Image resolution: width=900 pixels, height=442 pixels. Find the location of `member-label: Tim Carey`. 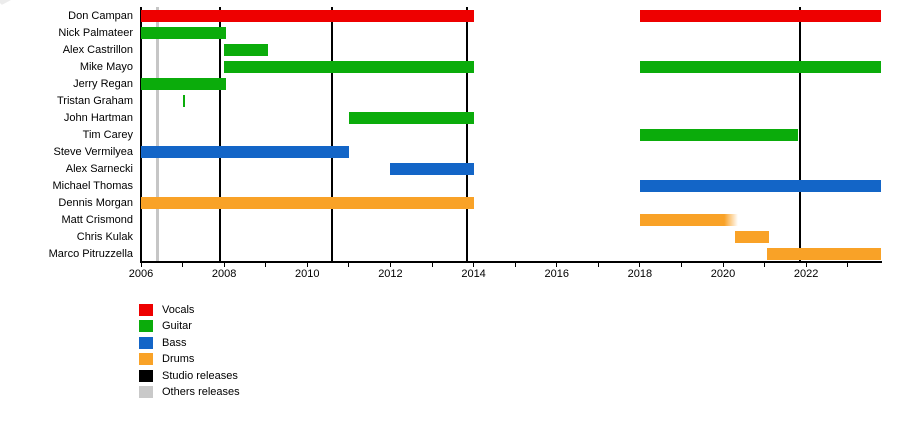

member-label: Tim Carey is located at coordinates (107, 135).